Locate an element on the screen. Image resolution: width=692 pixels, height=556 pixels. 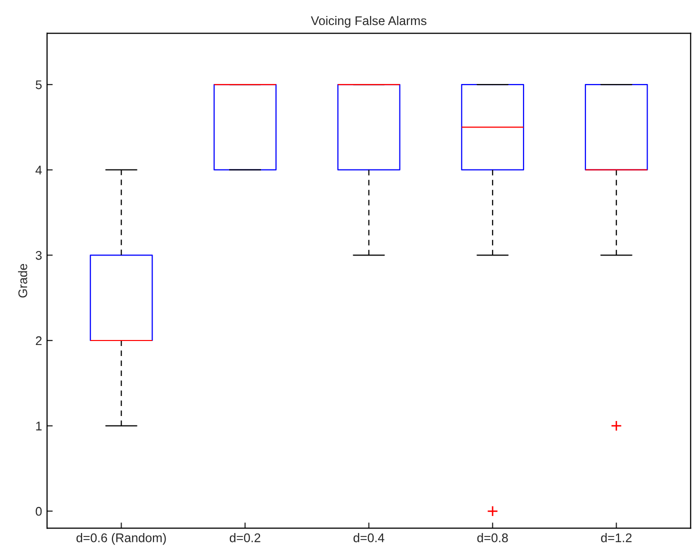
chart-title: Voicing False Alarms is located at coordinates (368, 22).